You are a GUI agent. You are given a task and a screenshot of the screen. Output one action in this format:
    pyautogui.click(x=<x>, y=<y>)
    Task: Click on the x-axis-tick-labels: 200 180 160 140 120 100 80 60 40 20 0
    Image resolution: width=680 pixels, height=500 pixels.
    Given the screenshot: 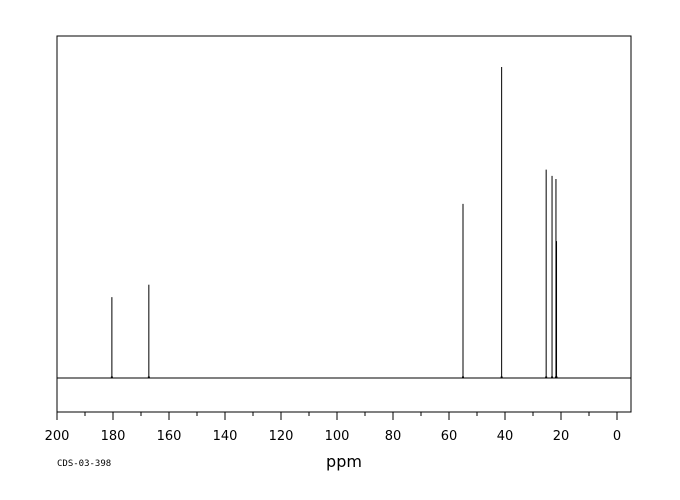 What is the action you would take?
    pyautogui.click(x=333, y=436)
    